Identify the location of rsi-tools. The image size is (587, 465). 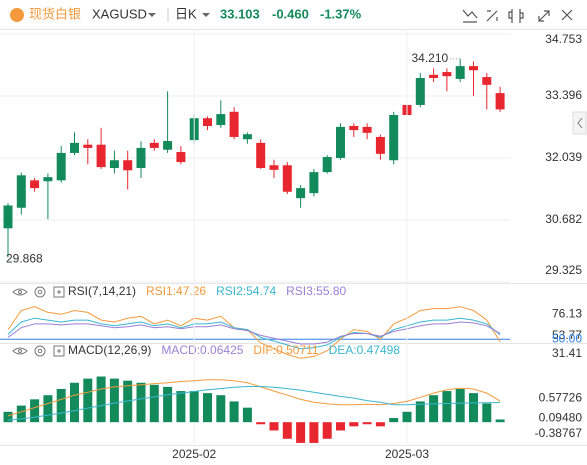
(38, 292).